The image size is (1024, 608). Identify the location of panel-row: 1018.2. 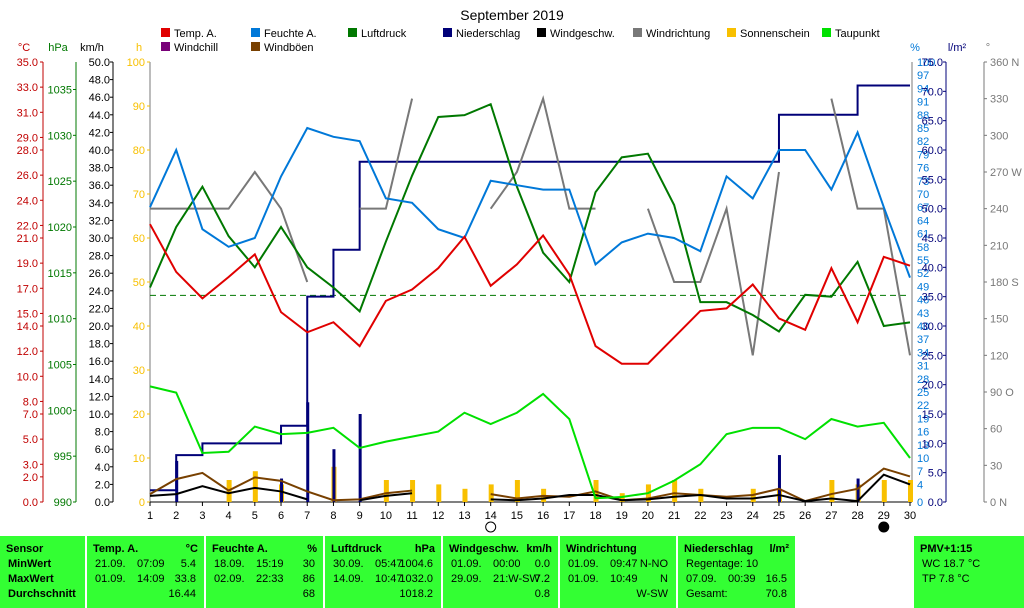
(383, 595).